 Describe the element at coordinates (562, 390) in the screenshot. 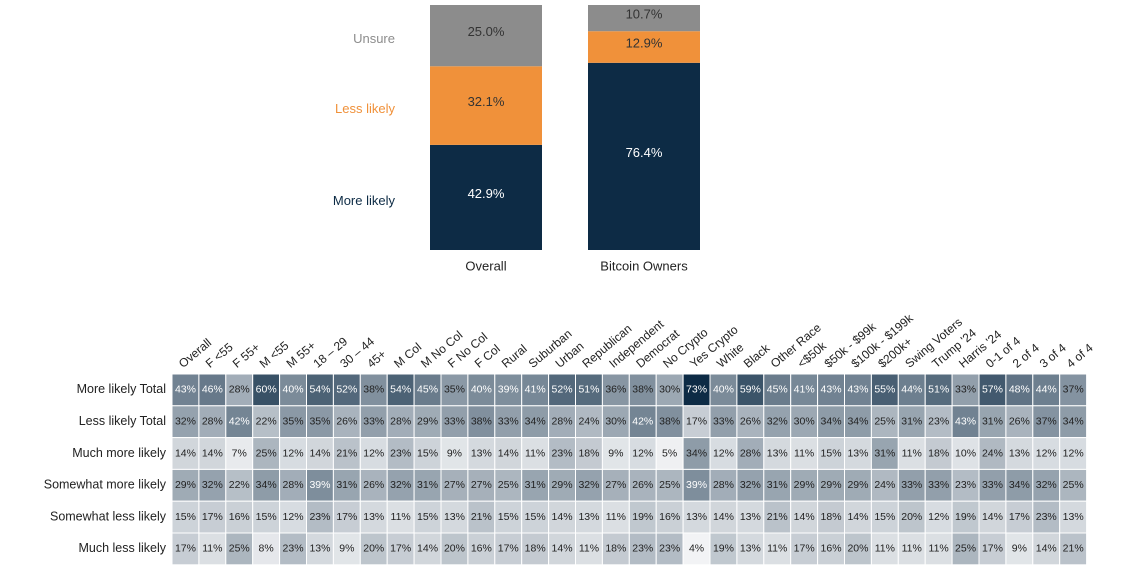

I see `cell-label: 52%` at that location.